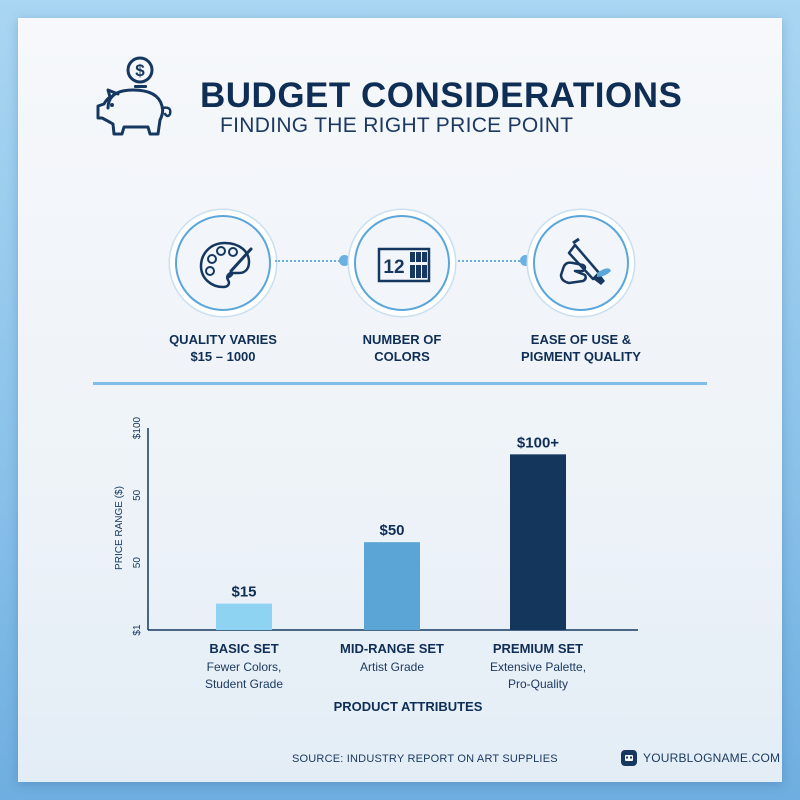 This screenshot has height=800, width=800. I want to click on quality-feature-label: QUALITY VARIES $15 – 1000, so click(223, 348).